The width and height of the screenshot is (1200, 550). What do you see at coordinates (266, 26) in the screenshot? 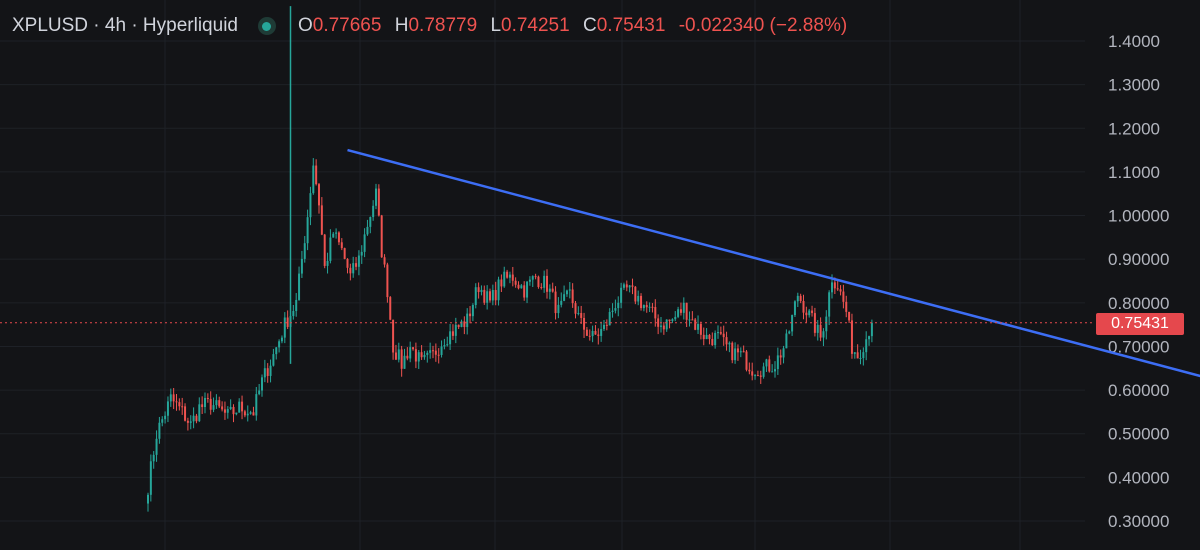
I see `market-open-dot-icon` at bounding box center [266, 26].